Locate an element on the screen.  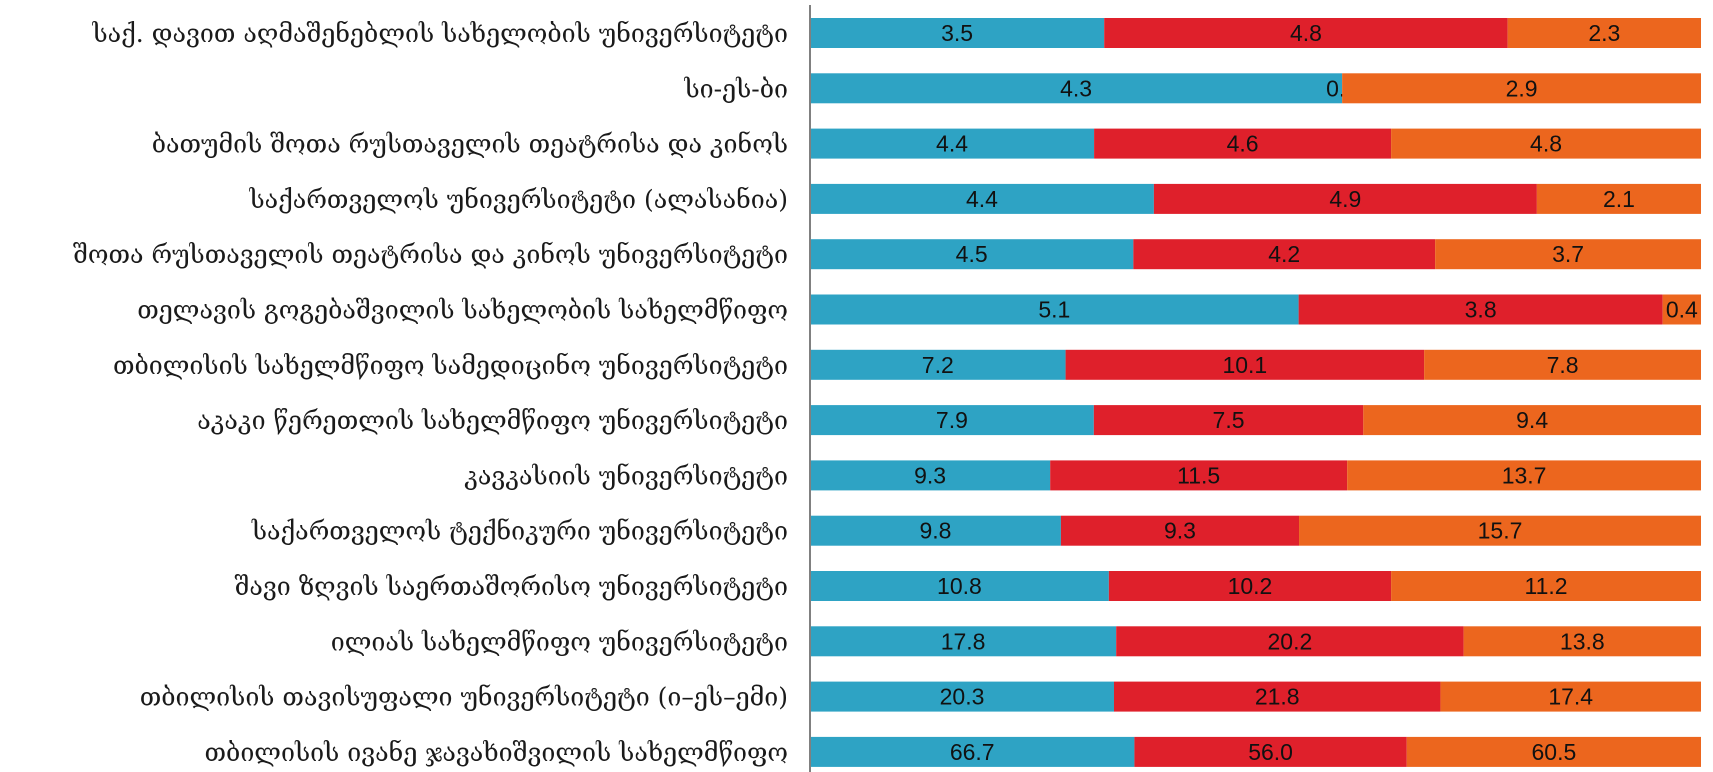
data-label: 4.9 is located at coordinates (1345, 199).